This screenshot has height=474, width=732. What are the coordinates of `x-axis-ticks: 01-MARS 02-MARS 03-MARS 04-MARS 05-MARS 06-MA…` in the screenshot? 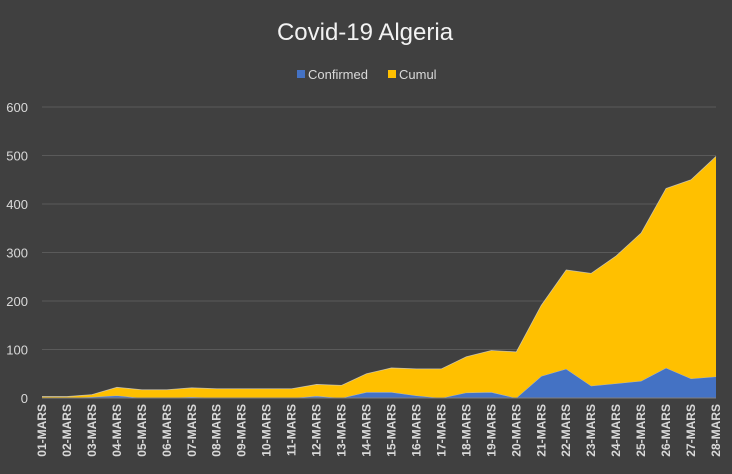 It's located at (379, 430).